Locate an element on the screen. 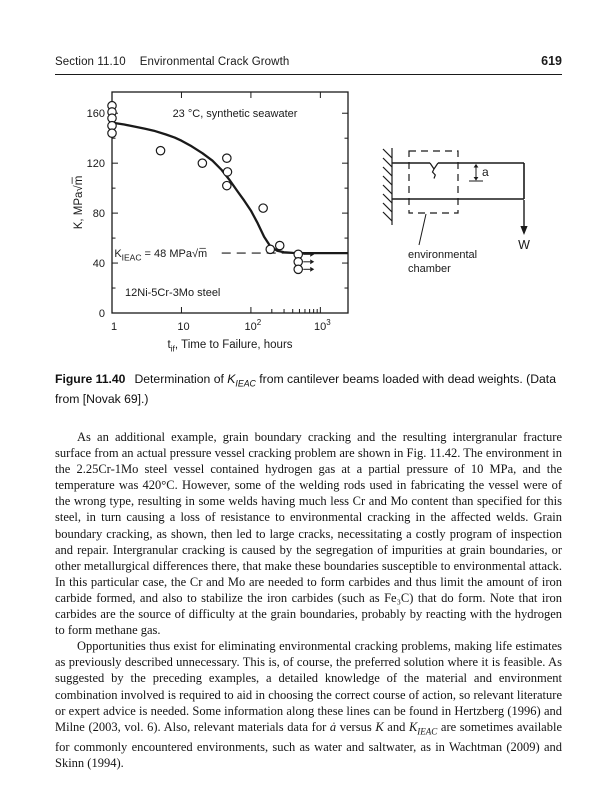  y-axis-label: K, MPa√m̅ is located at coordinates (78, 203).